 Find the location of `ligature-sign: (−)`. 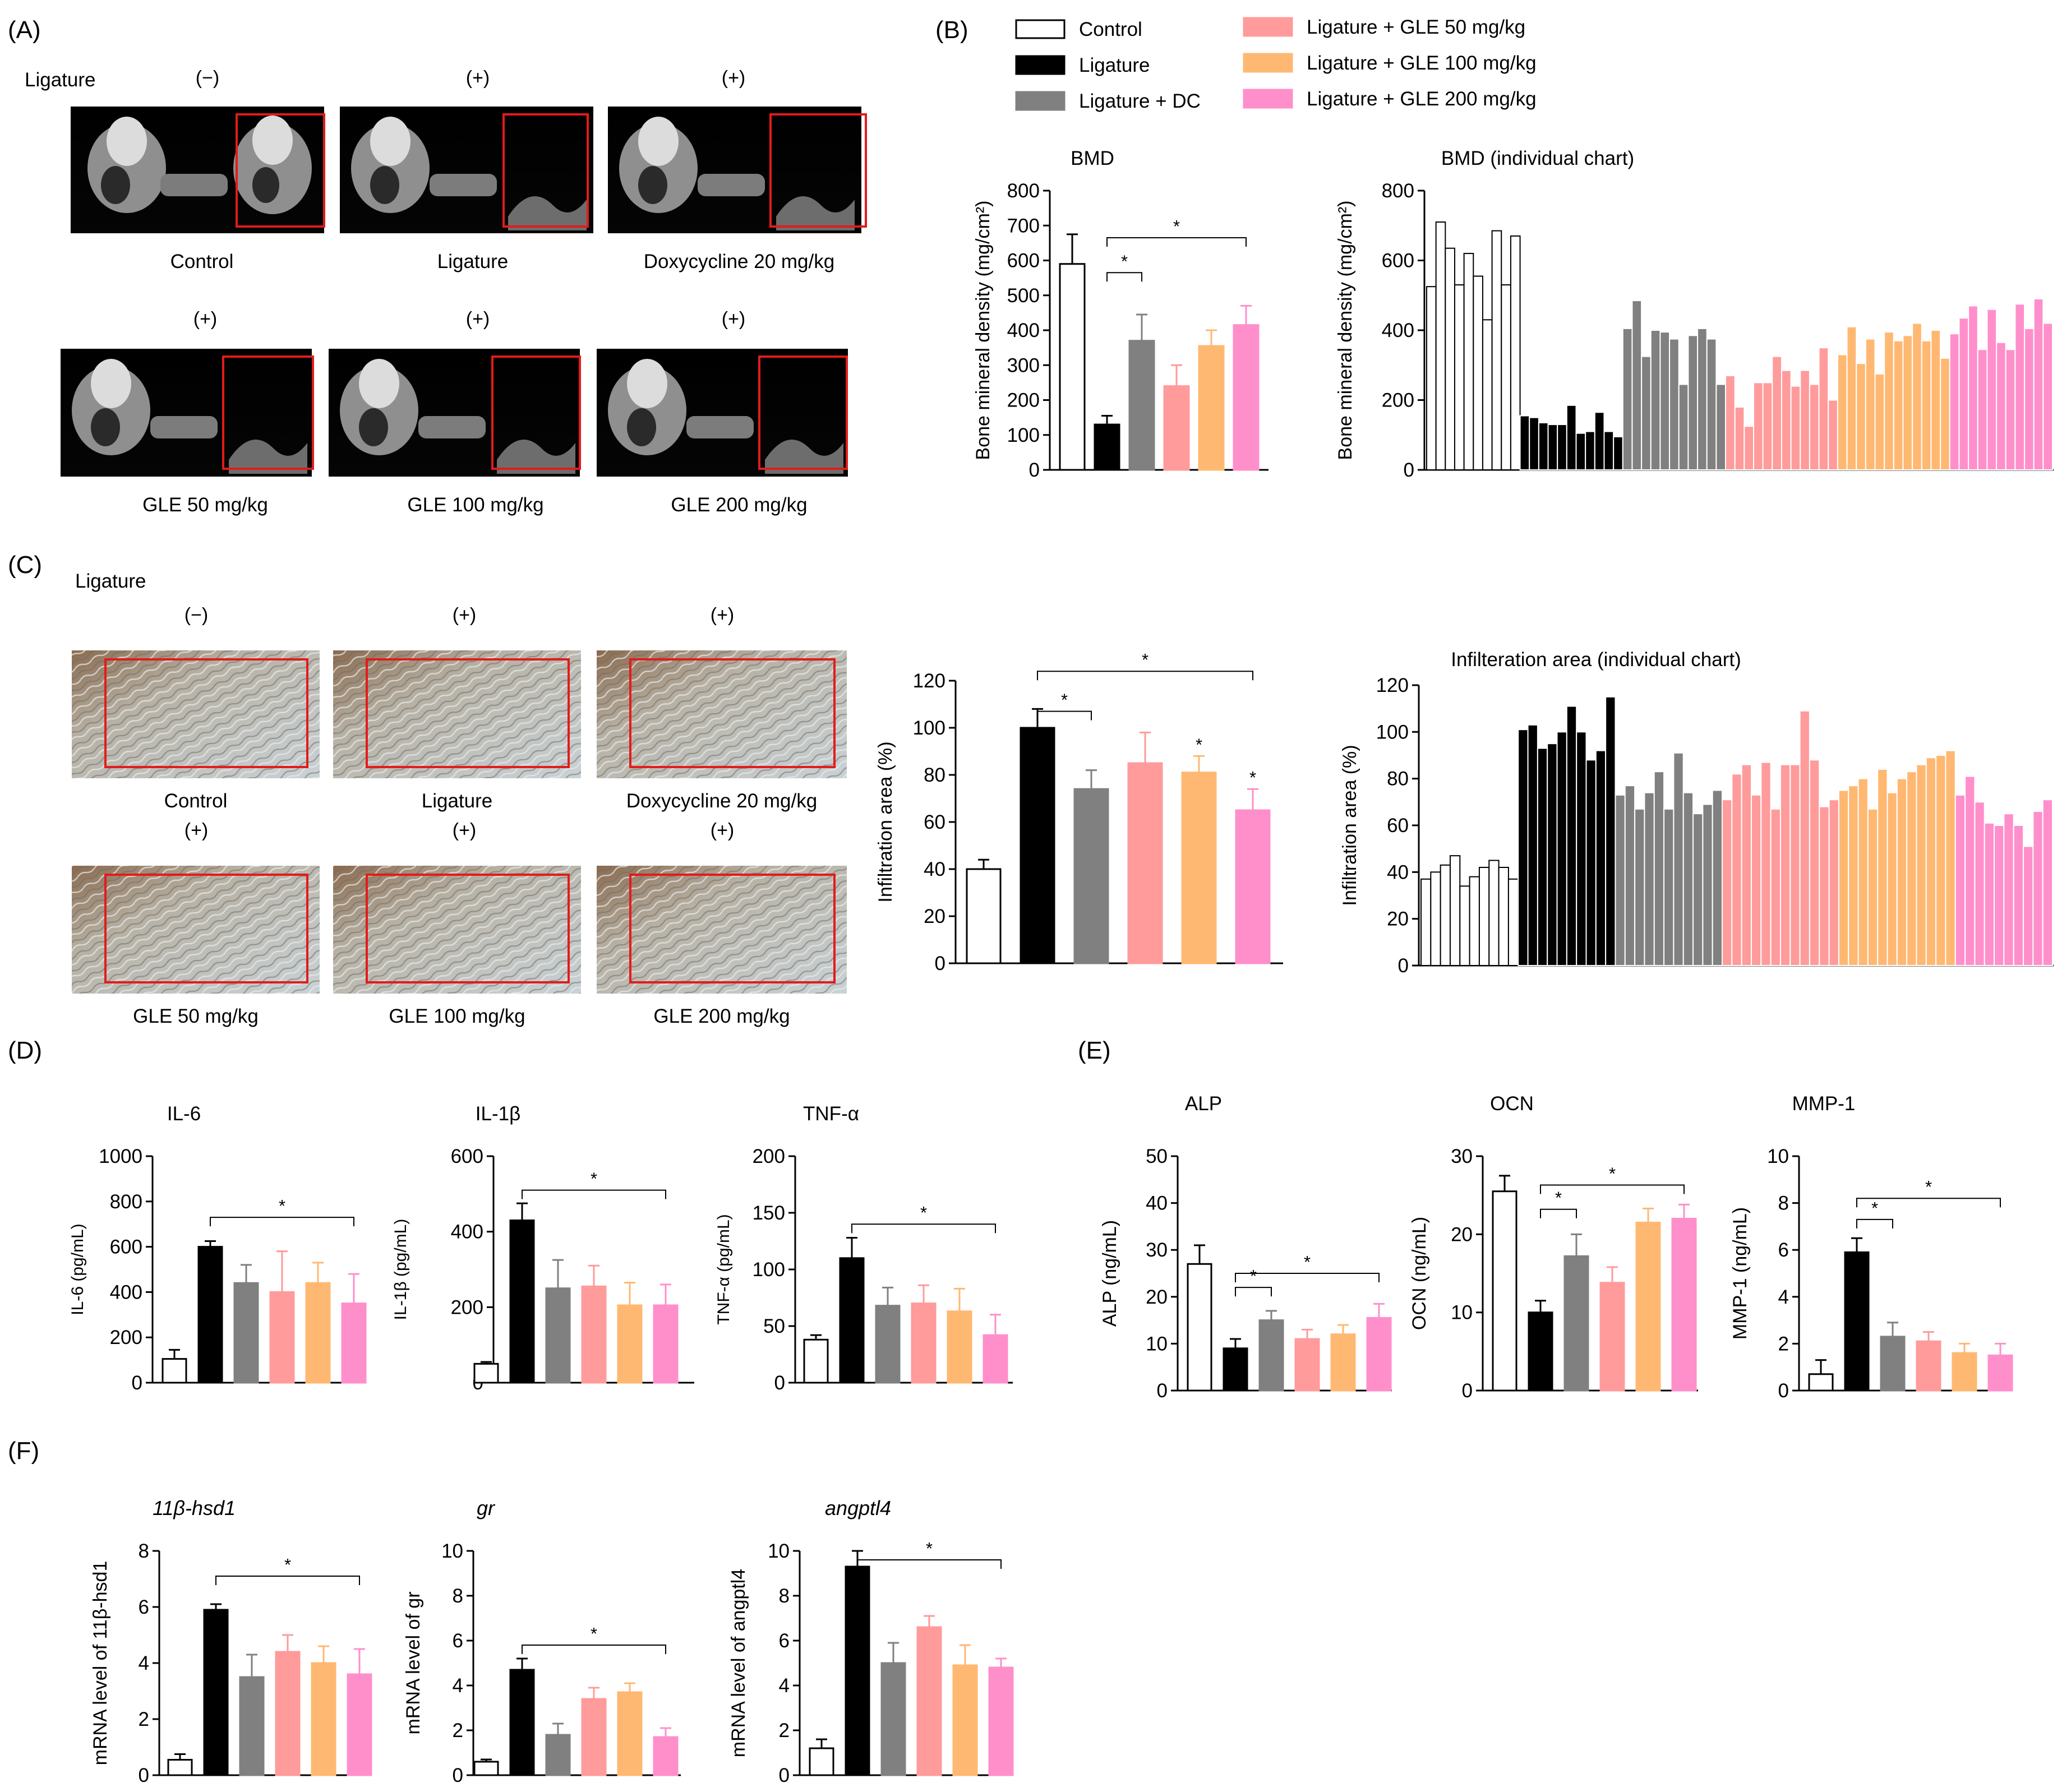

ligature-sign: (−) is located at coordinates (197, 615).